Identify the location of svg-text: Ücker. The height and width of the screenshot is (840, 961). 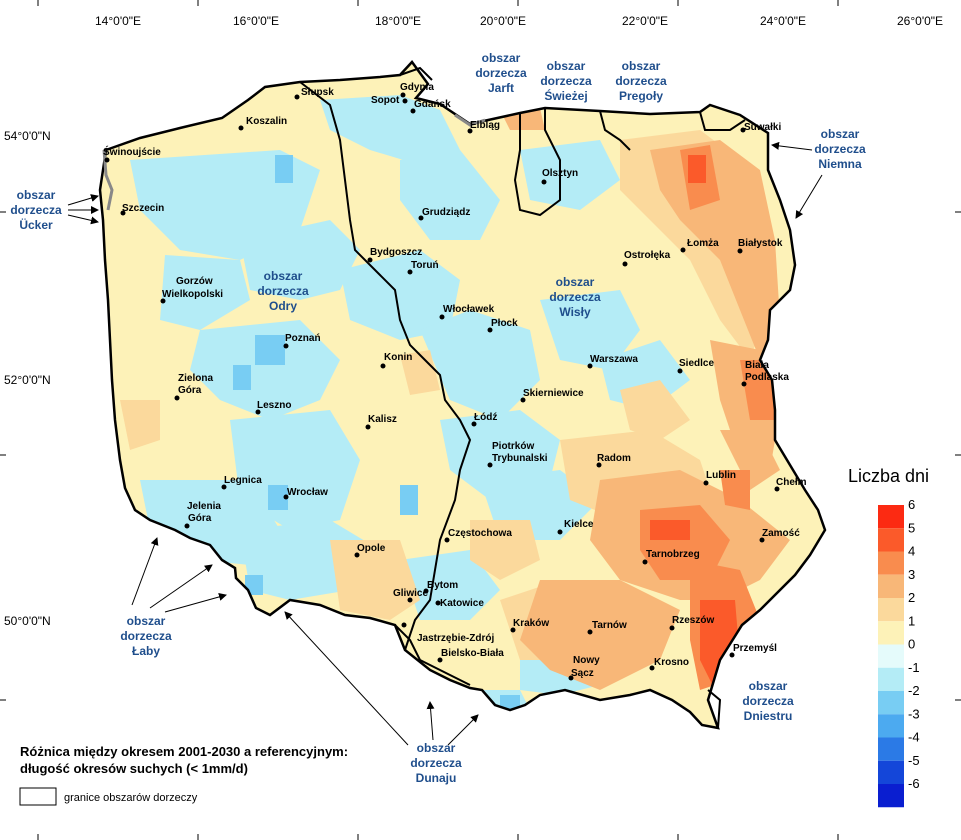
(36, 224).